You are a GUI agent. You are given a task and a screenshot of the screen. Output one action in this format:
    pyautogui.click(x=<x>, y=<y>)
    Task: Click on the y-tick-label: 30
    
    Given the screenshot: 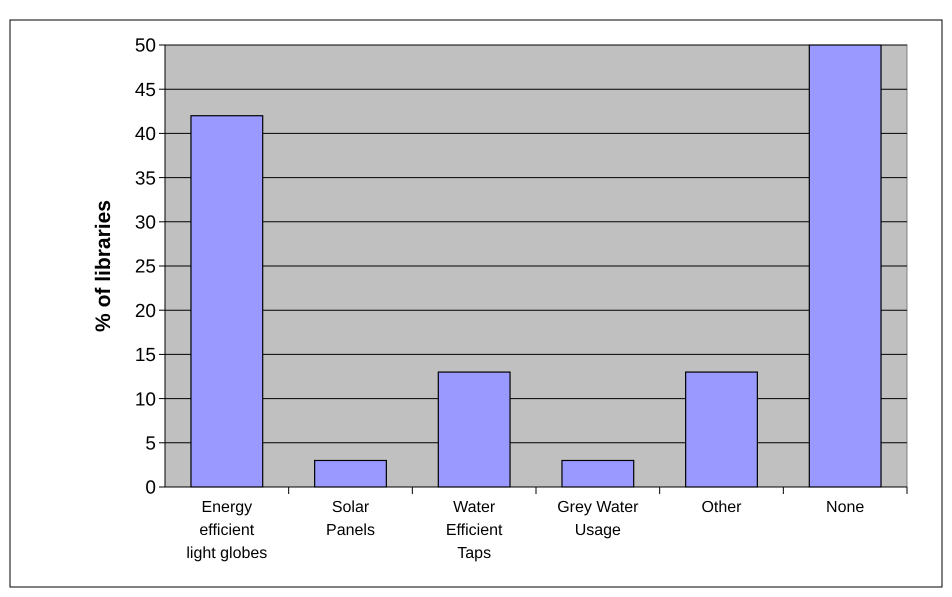 What is the action you would take?
    pyautogui.click(x=145, y=223)
    